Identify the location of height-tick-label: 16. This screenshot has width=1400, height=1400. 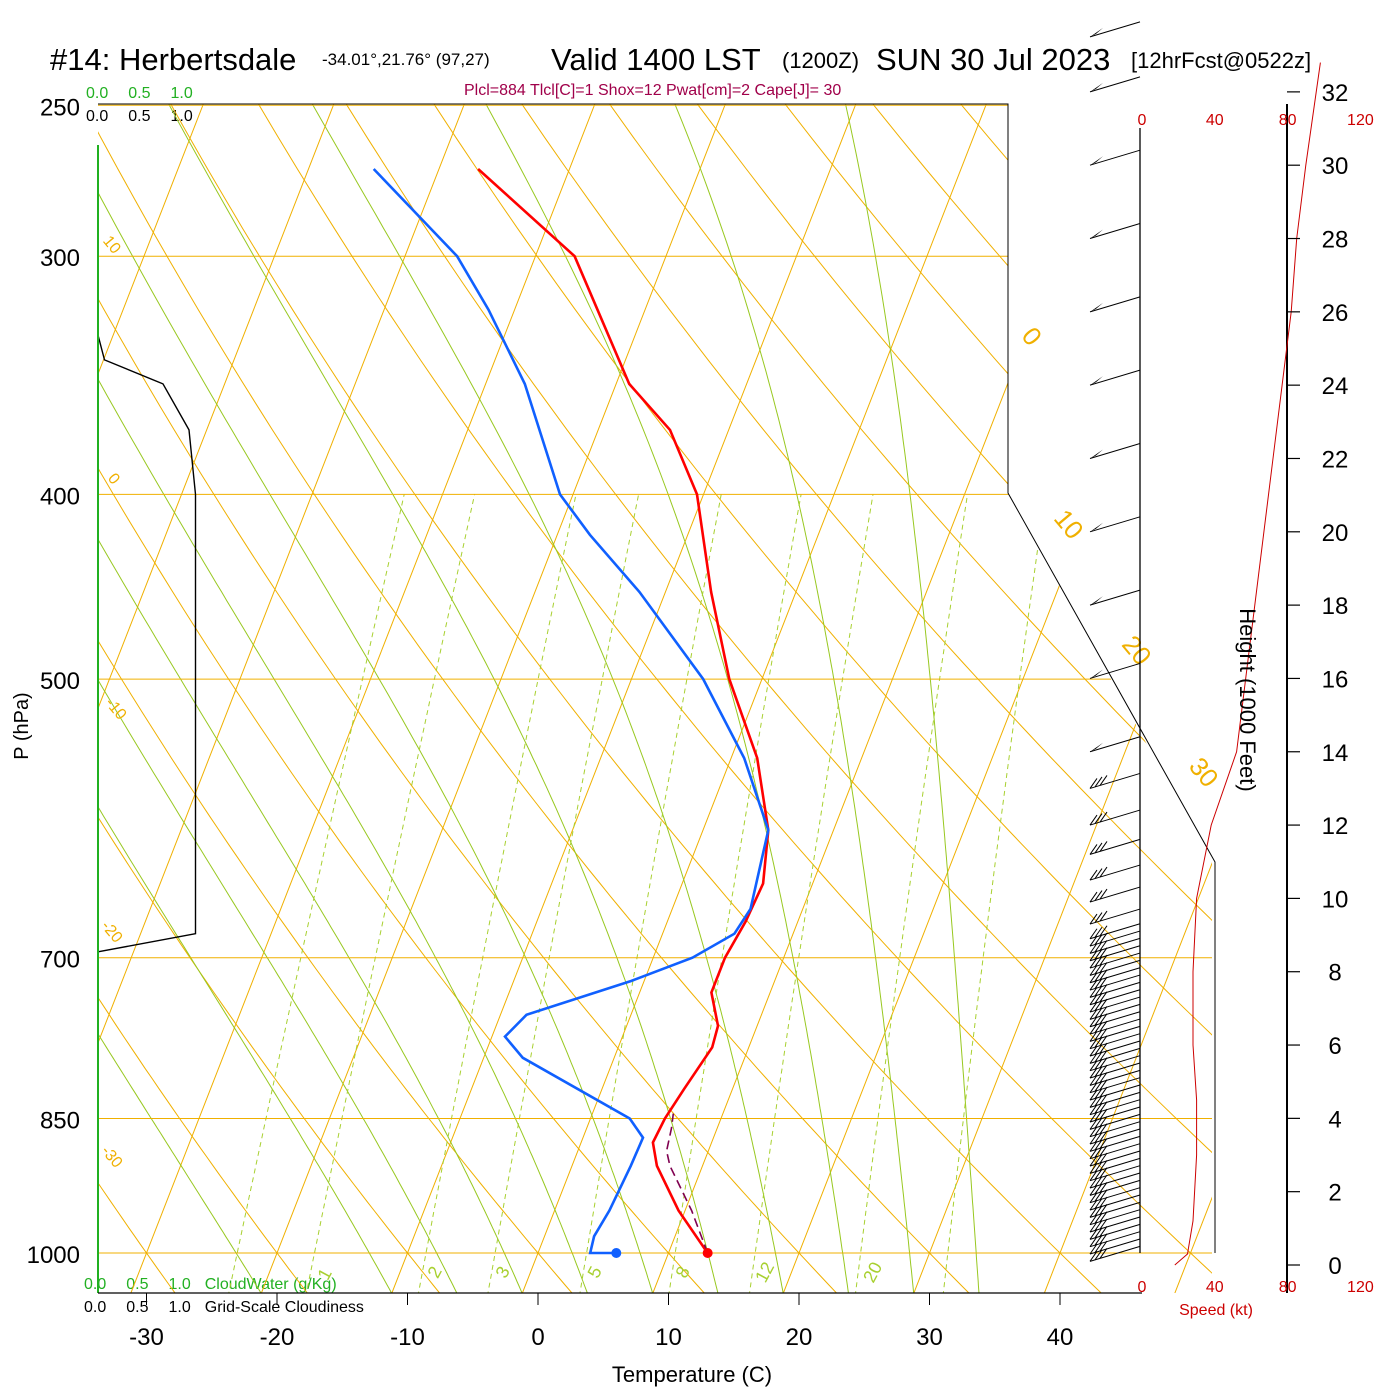
(1335, 679).